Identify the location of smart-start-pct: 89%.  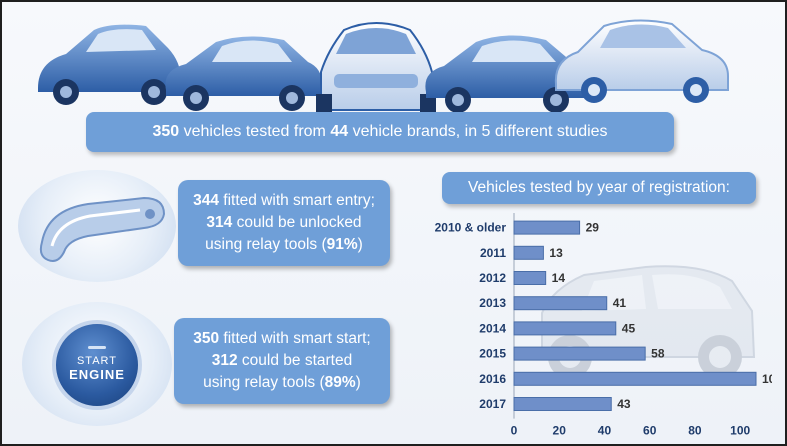
(340, 382).